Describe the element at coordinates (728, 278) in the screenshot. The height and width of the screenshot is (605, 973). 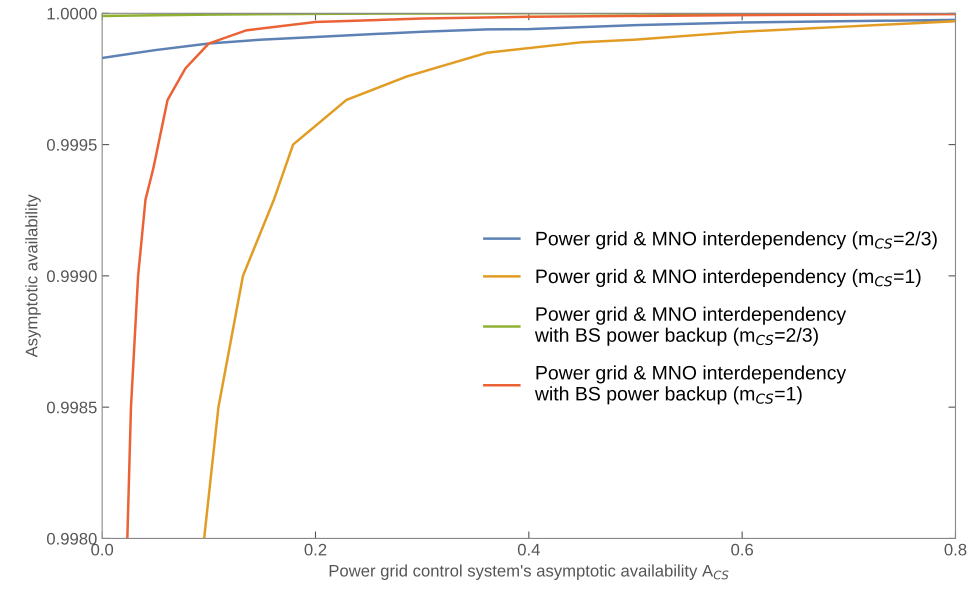
I see `legend-label: Power grid & MNO interdependency (m$_{CS}$=1)` at that location.